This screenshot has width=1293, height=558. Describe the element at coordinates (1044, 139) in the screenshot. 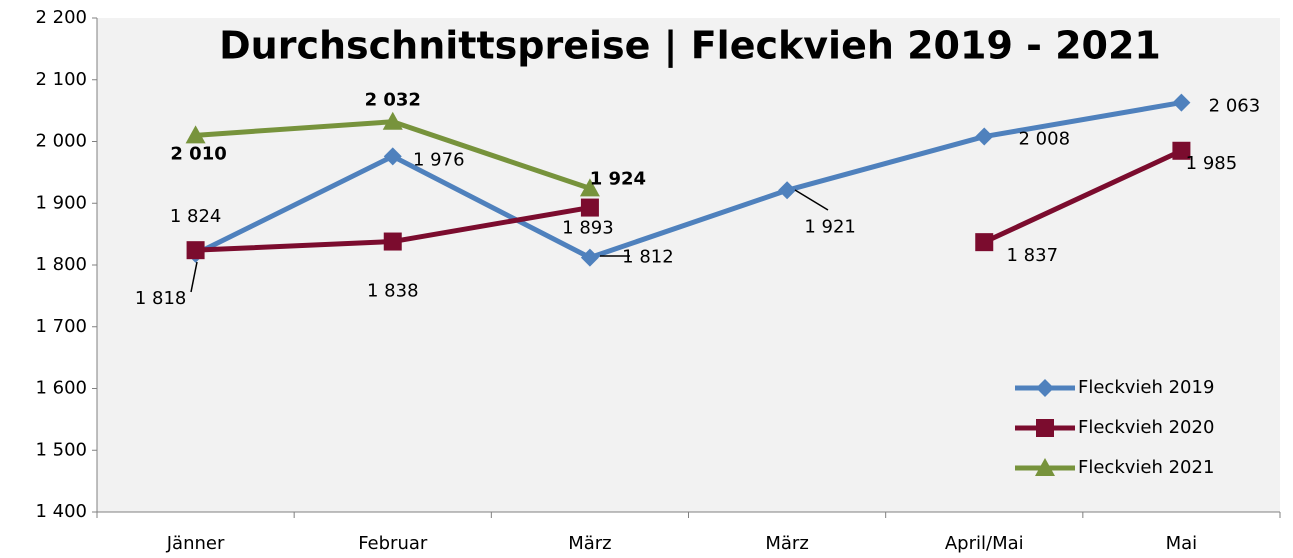

I see `data-label: 2 008` at that location.